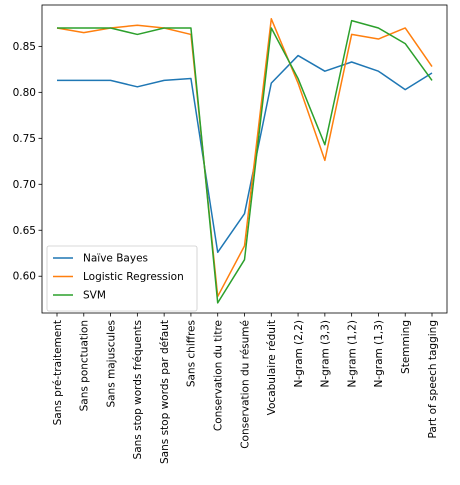 Image resolution: width=460 pixels, height=485 pixels. Describe the element at coordinates (24, 139) in the screenshot. I see `y-tick-label: 0.75` at that location.